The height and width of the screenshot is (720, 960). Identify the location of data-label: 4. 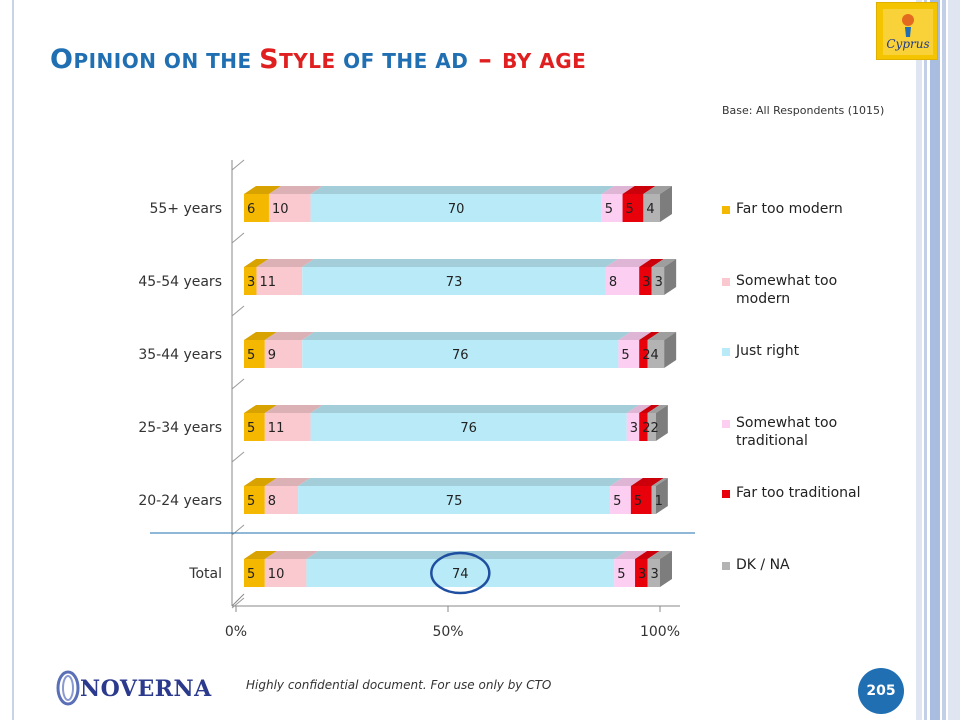
(655, 355).